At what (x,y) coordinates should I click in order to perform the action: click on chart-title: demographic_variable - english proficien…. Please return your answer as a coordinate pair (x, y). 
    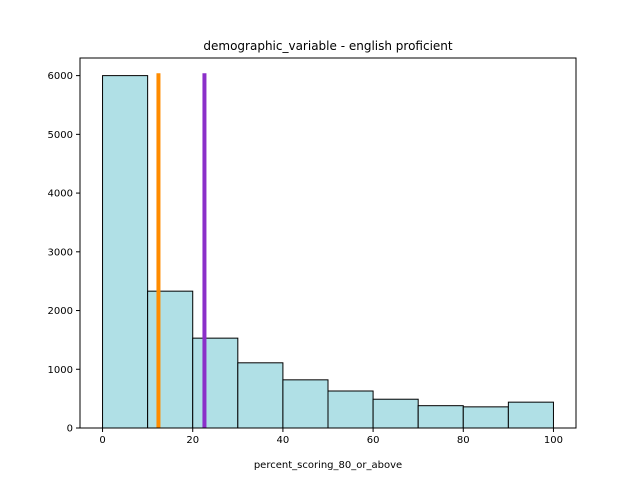
    Looking at the image, I should click on (328, 46).